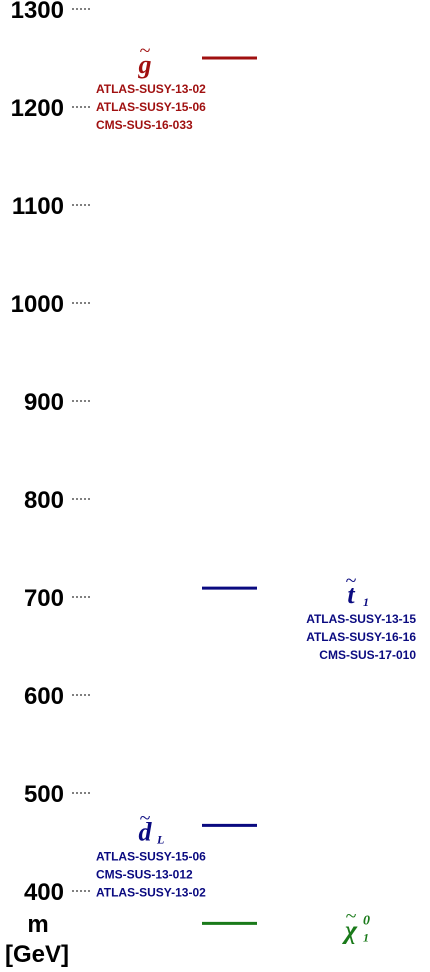 The height and width of the screenshot is (972, 430). What do you see at coordinates (37, 304) in the screenshot?
I see `tick-label: 1000` at bounding box center [37, 304].